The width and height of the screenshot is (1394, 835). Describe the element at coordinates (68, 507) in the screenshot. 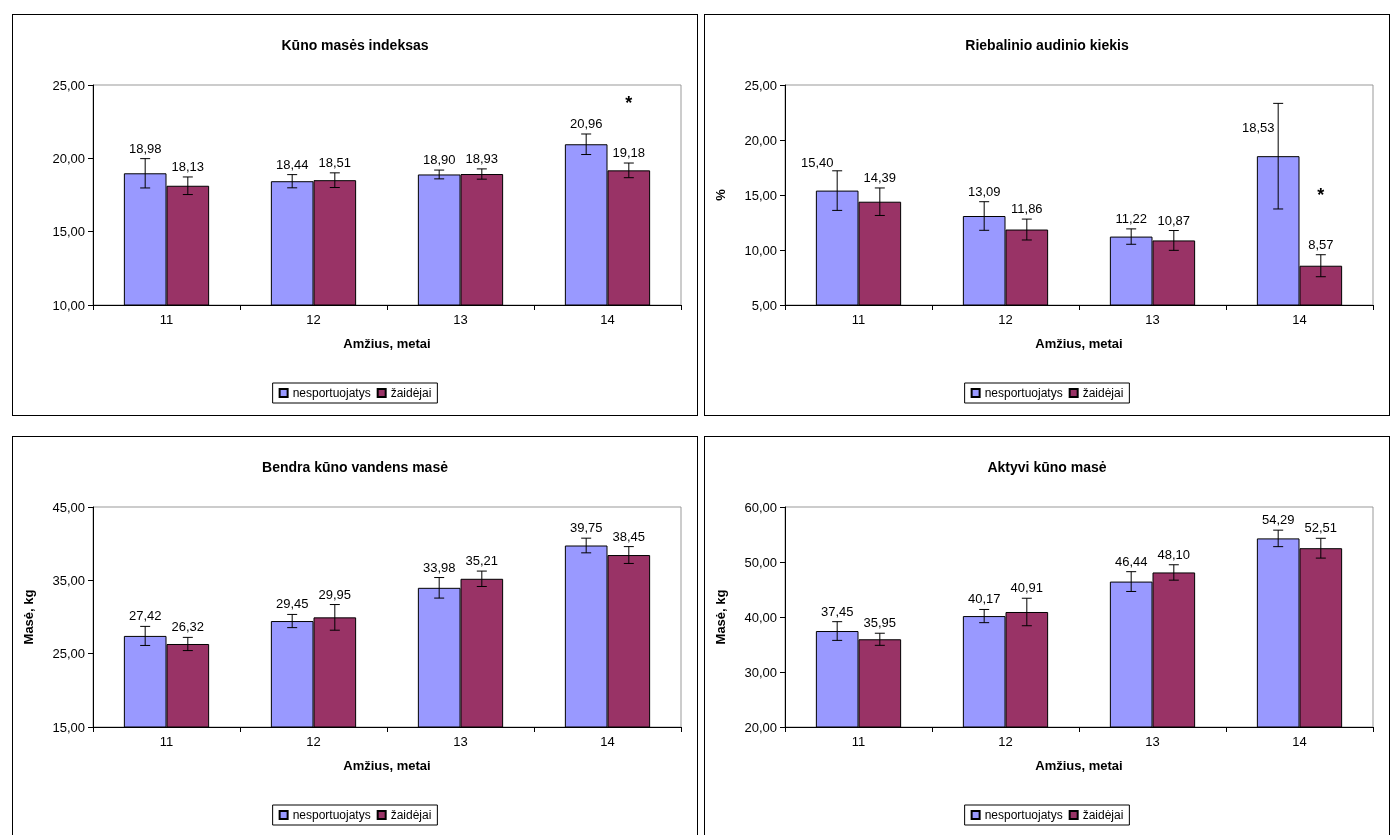

I see `y-tick-label: 45,00` at that location.